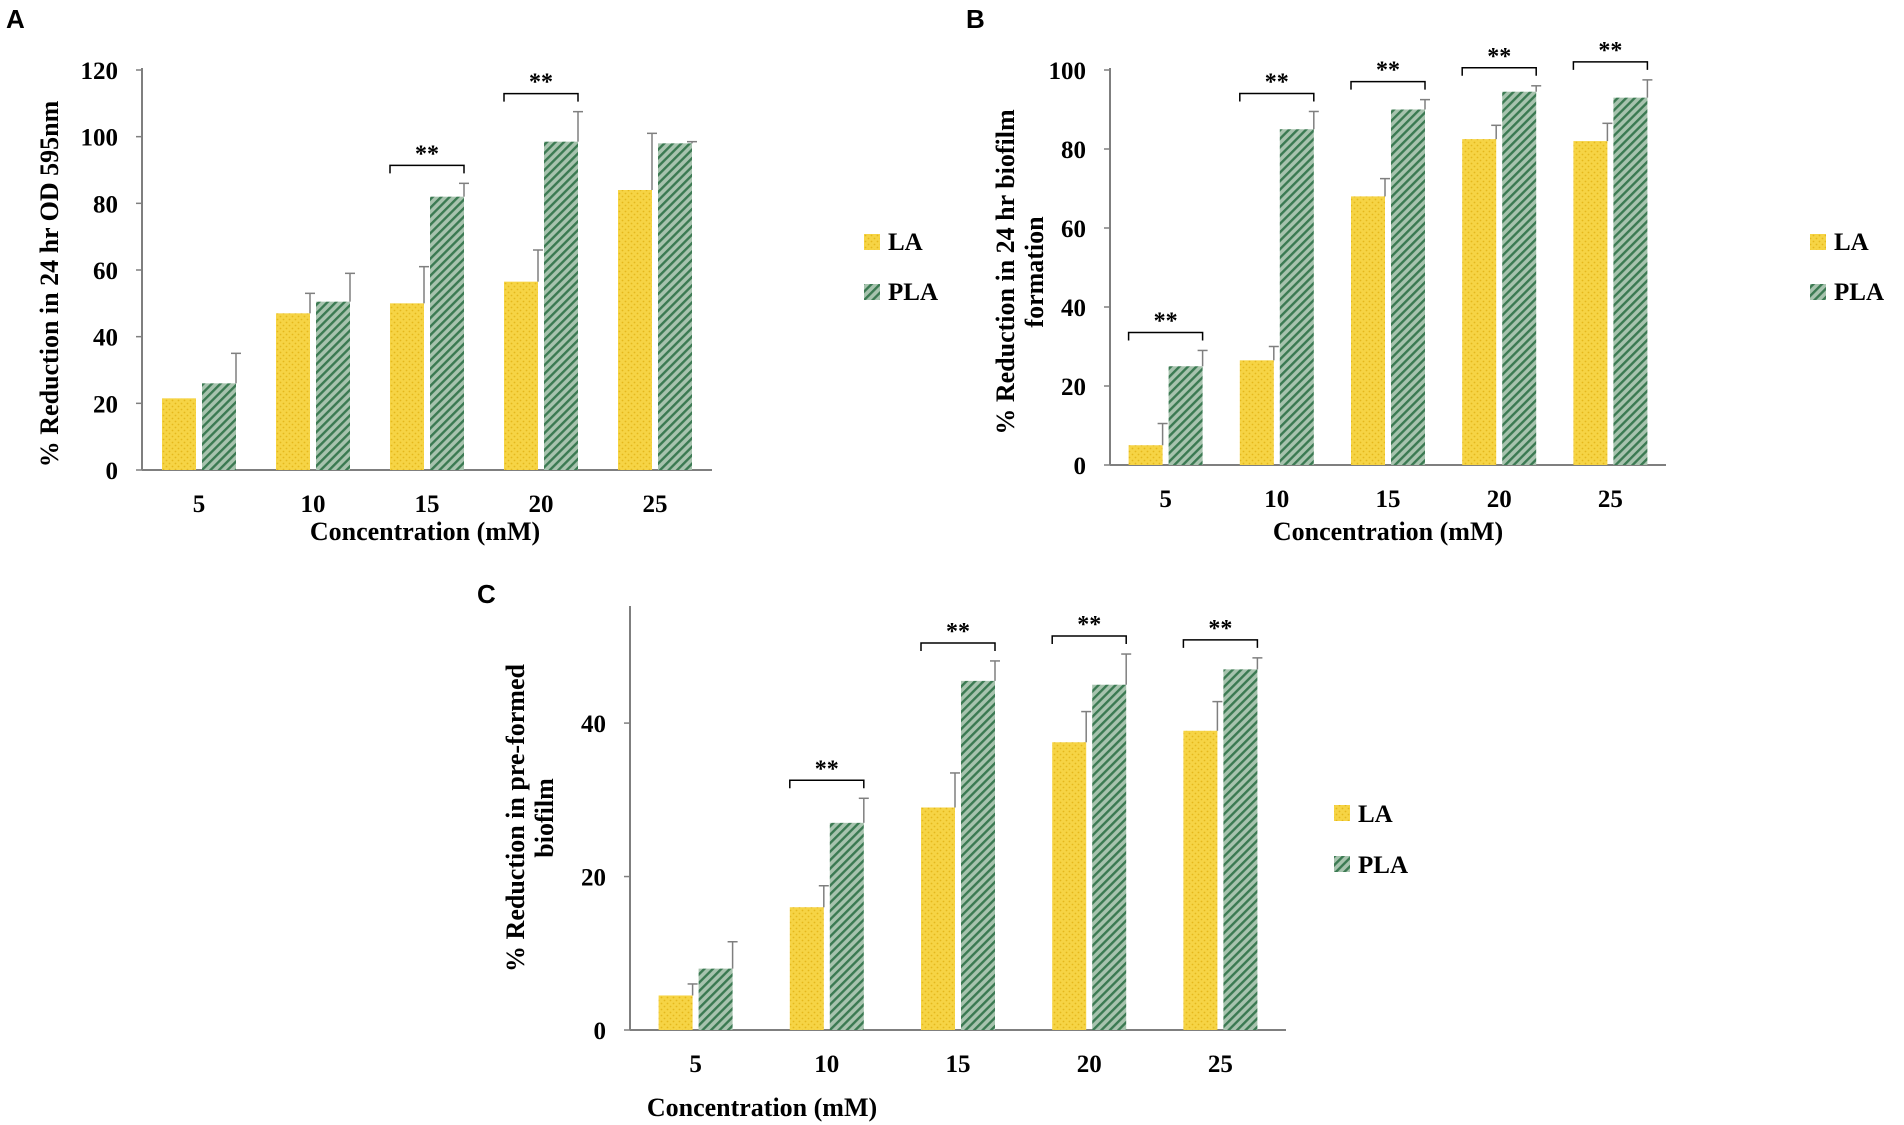 The height and width of the screenshot is (1125, 1904). I want to click on panel-b-y-tick-label: 100, so click(1068, 71).